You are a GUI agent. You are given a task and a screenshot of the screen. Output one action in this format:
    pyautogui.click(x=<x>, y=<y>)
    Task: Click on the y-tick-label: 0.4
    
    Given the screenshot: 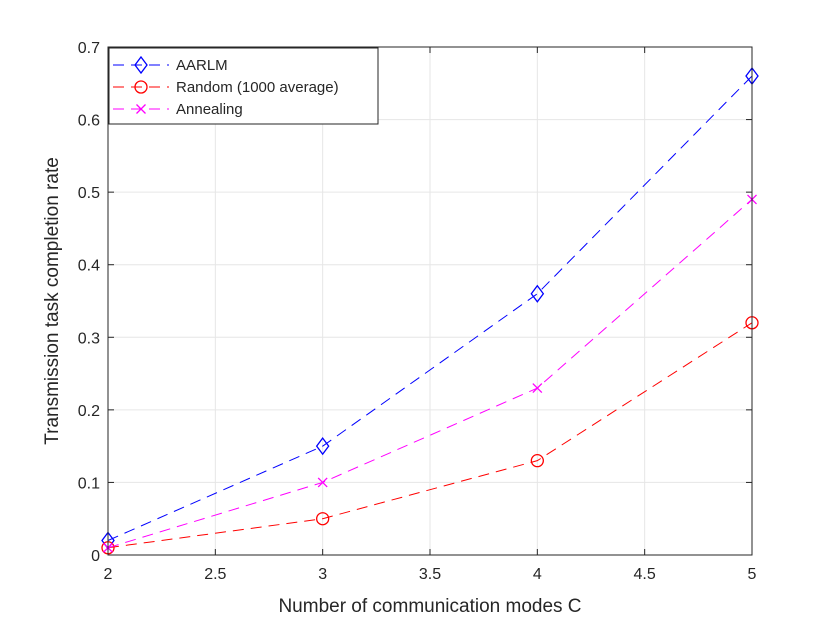 What is the action you would take?
    pyautogui.click(x=89, y=266)
    